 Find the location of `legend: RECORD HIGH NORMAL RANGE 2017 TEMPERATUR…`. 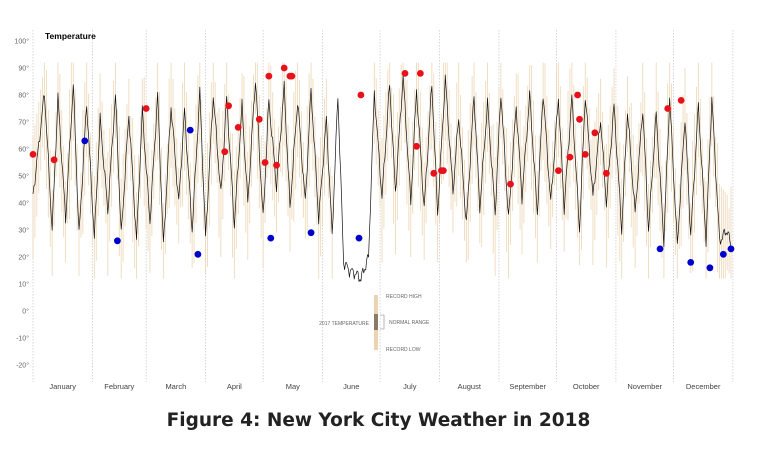

legend: RECORD HIGH NORMAL RANGE 2017 TEMPERATUR… is located at coordinates (374, 323).